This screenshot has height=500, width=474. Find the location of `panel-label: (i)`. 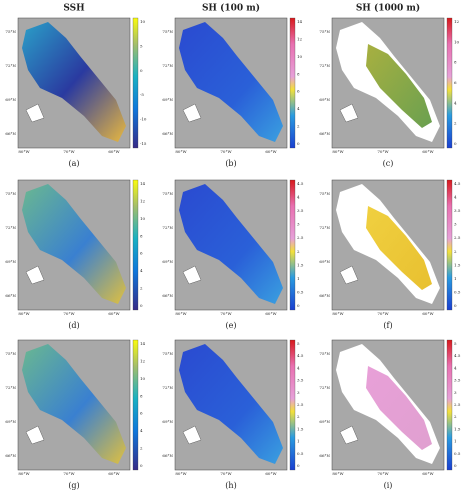

panel-label: (i) is located at coordinates (388, 485).